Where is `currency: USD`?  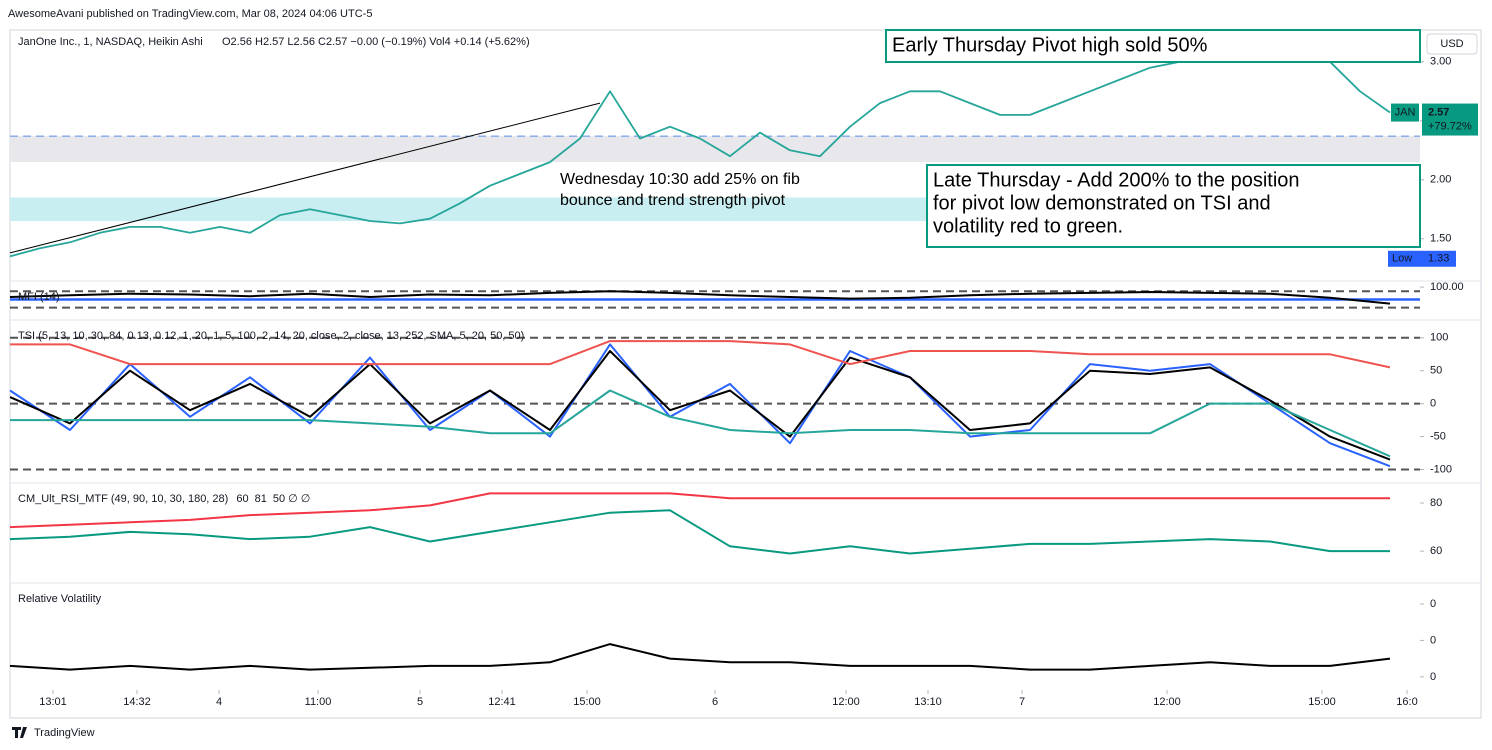
currency: USD is located at coordinates (1451, 44).